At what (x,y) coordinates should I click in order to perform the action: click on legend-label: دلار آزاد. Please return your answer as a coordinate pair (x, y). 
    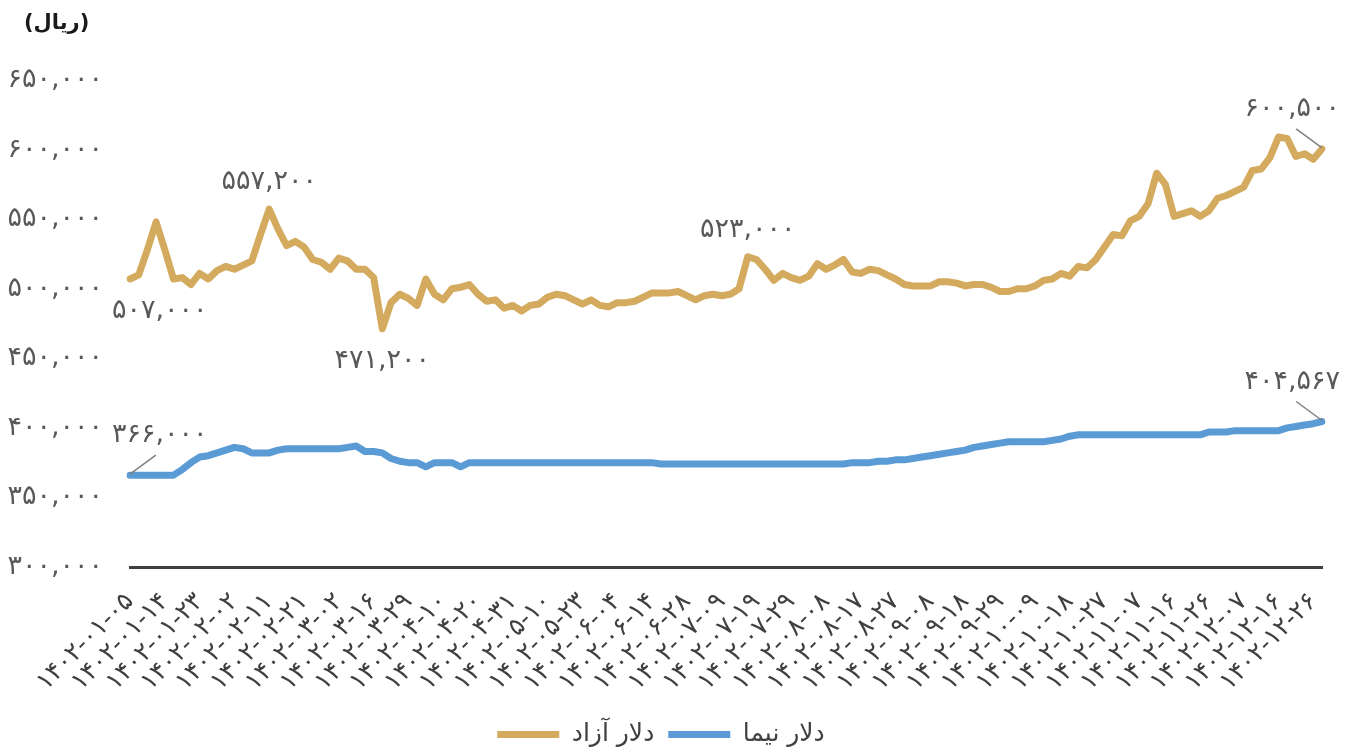
    Looking at the image, I should click on (613, 732).